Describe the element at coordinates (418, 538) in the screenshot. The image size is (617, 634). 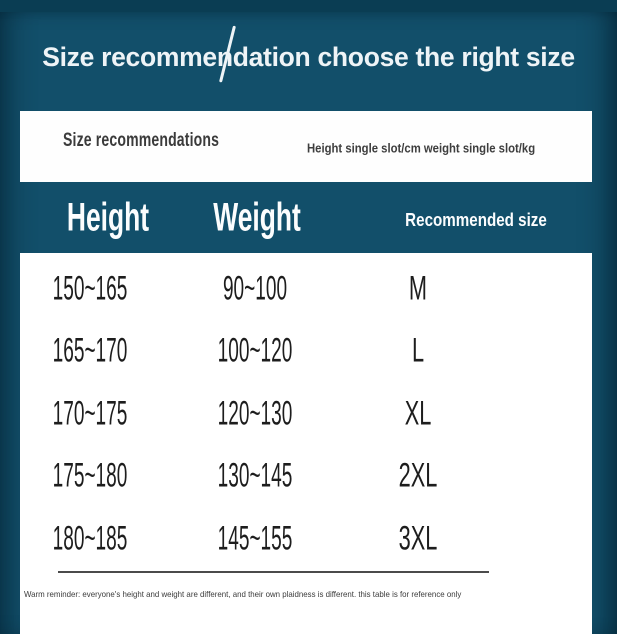
I see `recommended-size-cell: 3XL` at that location.